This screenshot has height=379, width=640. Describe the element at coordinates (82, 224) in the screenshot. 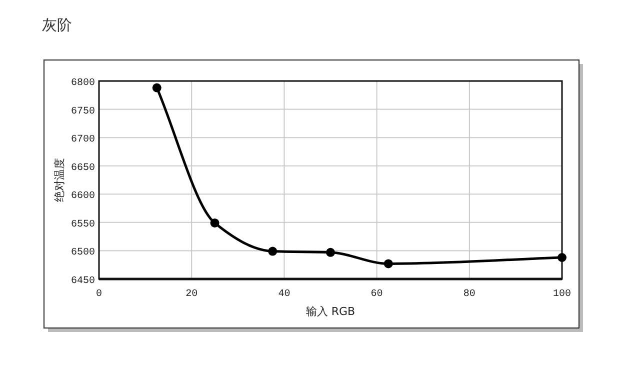

I see `y-tick-label: 6550` at that location.